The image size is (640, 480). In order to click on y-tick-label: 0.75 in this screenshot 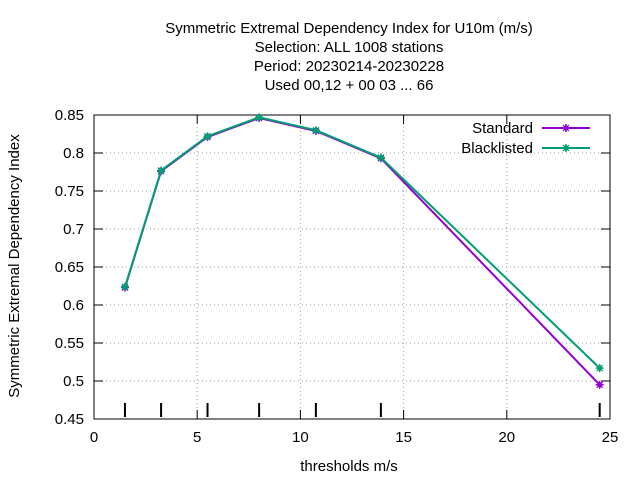, I will do `click(69, 191)`.